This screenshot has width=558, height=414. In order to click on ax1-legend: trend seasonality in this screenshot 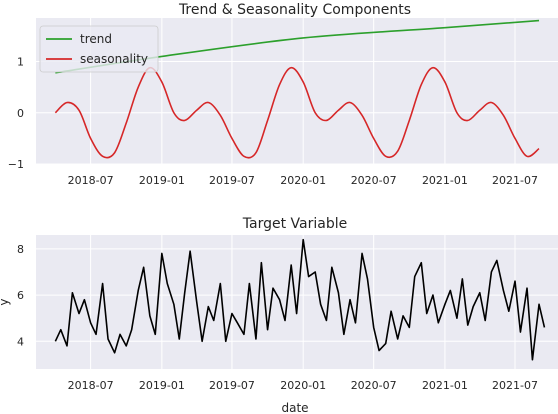, I will do `click(99, 49)`.